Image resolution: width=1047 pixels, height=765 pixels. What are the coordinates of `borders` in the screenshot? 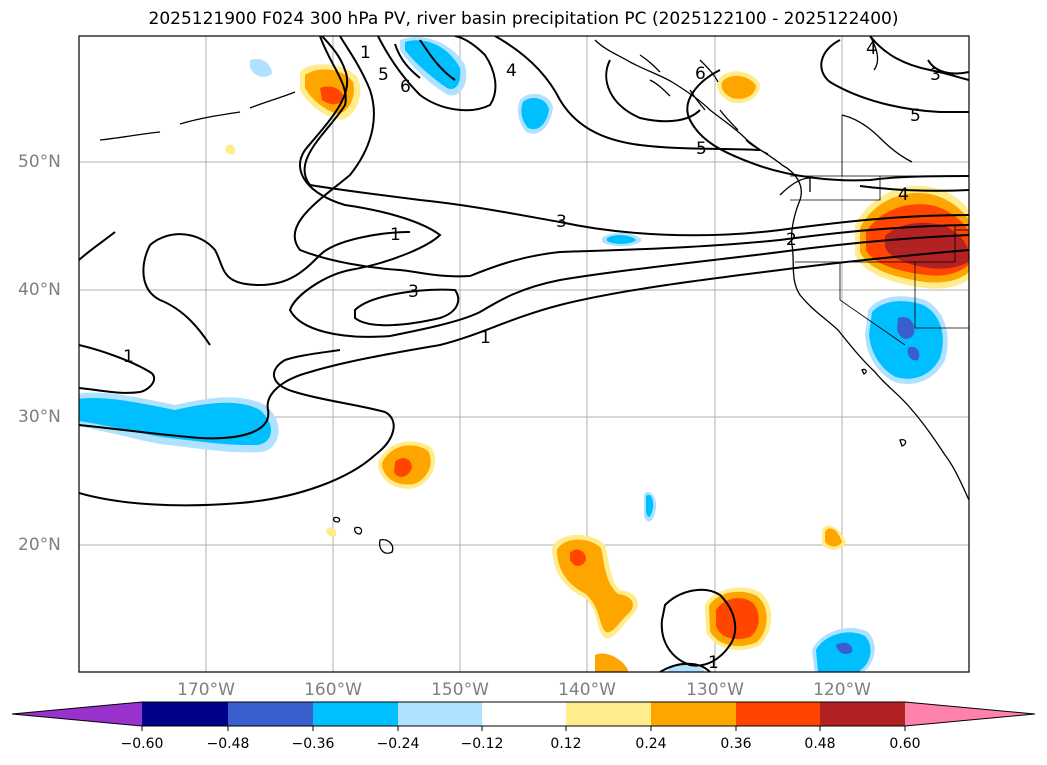 It's located at (879, 230).